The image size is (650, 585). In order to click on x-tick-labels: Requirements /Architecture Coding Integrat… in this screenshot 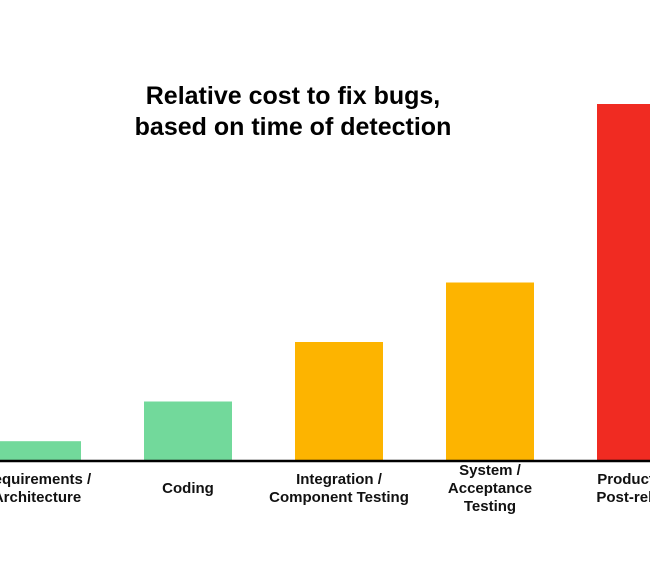, I will do `click(325, 488)`.